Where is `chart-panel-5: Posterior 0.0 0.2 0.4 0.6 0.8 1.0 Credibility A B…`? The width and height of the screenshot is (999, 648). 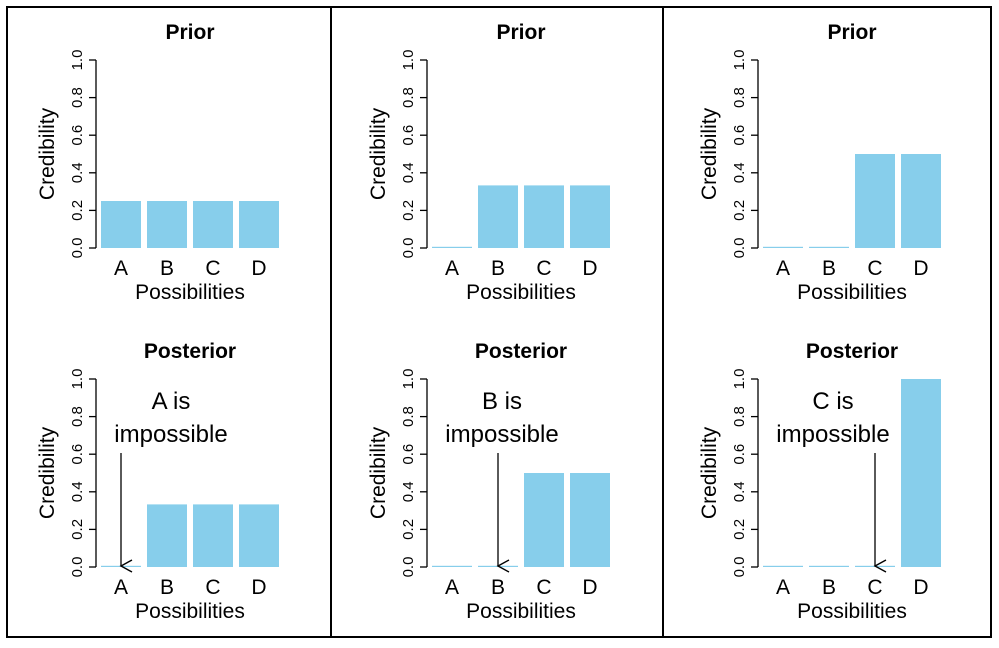
chart-panel-5: Posterior 0.0 0.2 0.4 0.6 0.8 1.0 Credibility A B… is located at coordinates (488, 481).